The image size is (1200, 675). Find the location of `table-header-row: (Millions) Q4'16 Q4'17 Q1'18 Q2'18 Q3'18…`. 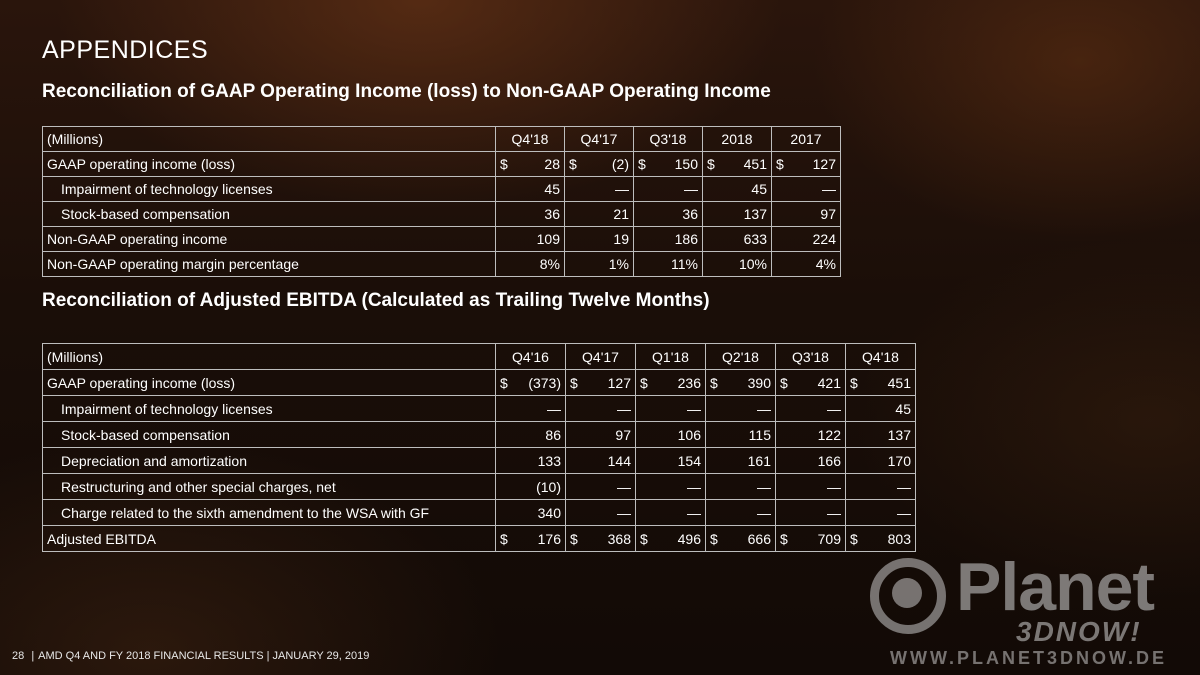

table-header-row: (Millions) Q4'16 Q4'17 Q1'18 Q2'18 Q3'18… is located at coordinates (479, 356).